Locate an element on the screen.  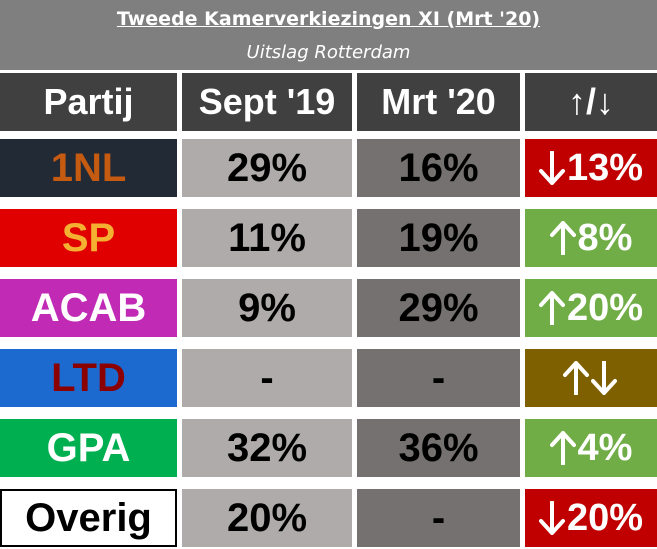
sept19-cell: 32% is located at coordinates (267, 448).